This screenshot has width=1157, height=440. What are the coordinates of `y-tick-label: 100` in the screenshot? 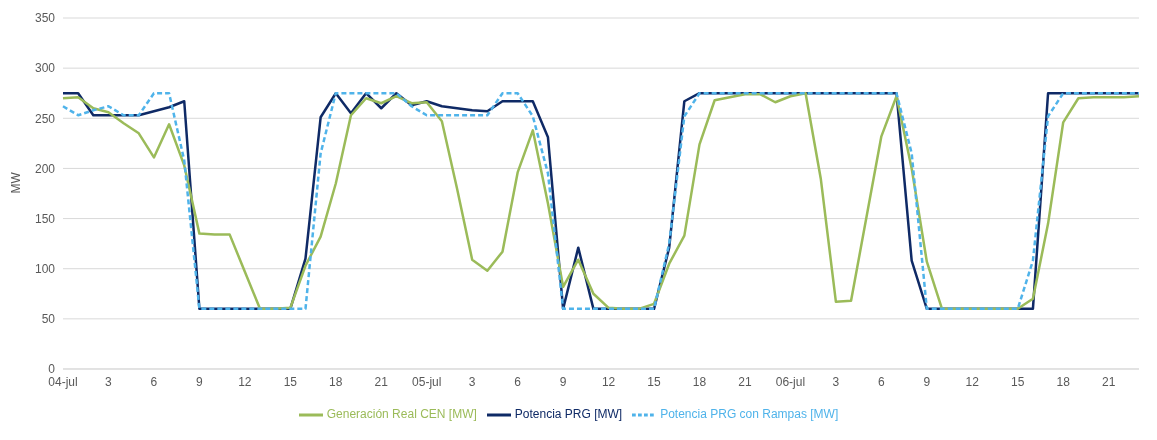 It's located at (45, 268).